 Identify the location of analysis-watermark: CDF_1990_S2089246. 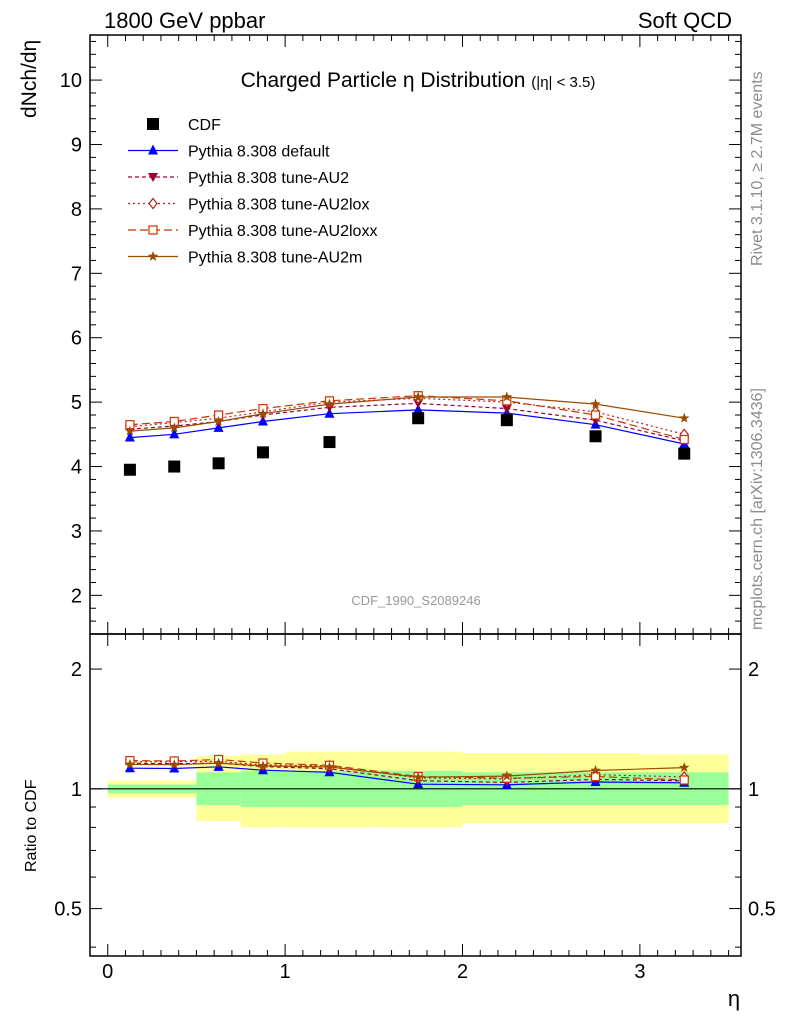
(415, 600).